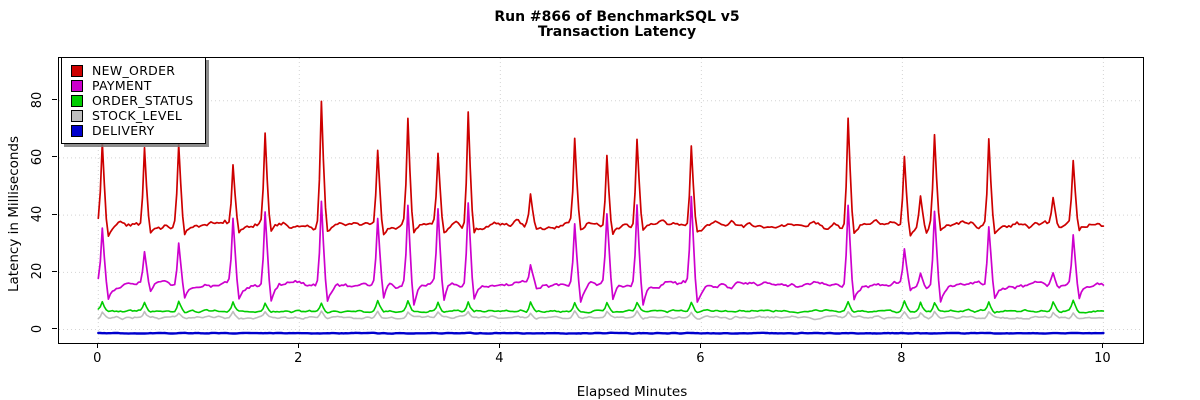 The width and height of the screenshot is (1200, 400). What do you see at coordinates (143, 100) in the screenshot?
I see `legend-label: ORDER_STATUS` at bounding box center [143, 100].